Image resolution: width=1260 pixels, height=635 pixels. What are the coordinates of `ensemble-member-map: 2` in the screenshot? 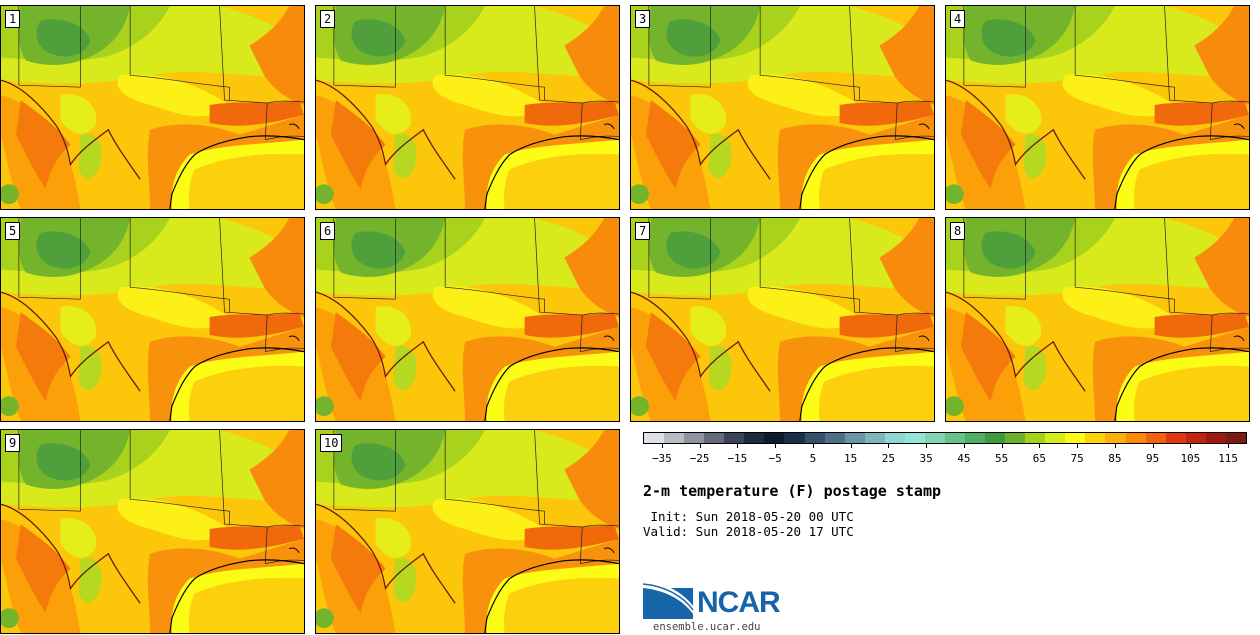 It's located at (467, 107).